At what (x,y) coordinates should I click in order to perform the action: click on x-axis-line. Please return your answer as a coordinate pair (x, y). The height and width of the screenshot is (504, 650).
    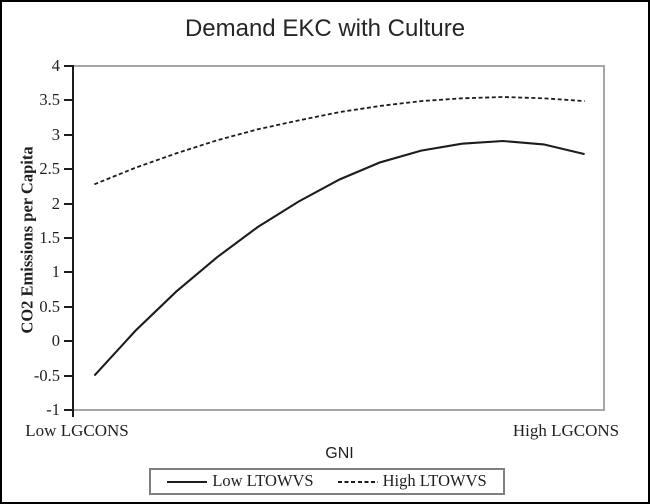
    Looking at the image, I should click on (339, 410).